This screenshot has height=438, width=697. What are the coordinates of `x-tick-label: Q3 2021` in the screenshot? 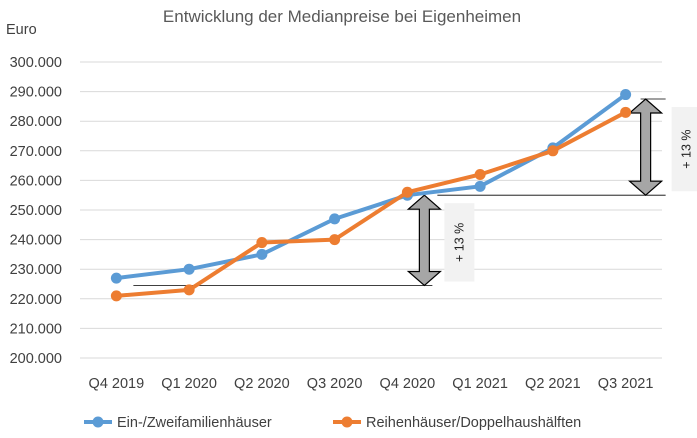 It's located at (626, 384).